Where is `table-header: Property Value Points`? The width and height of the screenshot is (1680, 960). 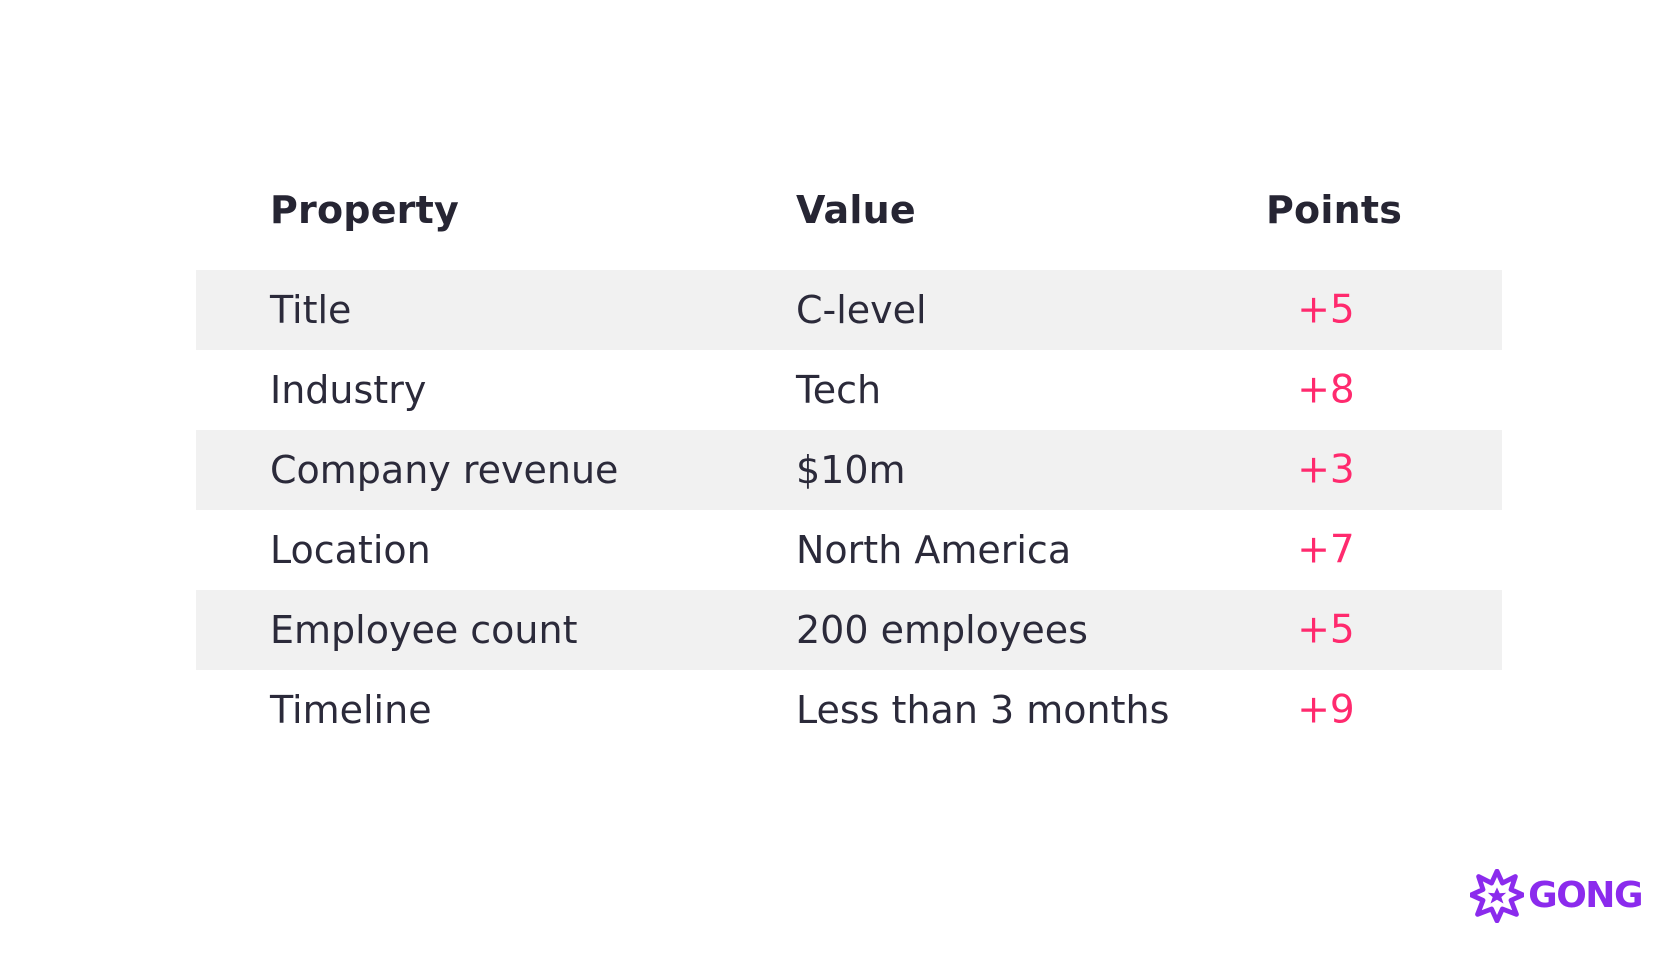
table-header: Property Value Points is located at coordinates (849, 220).